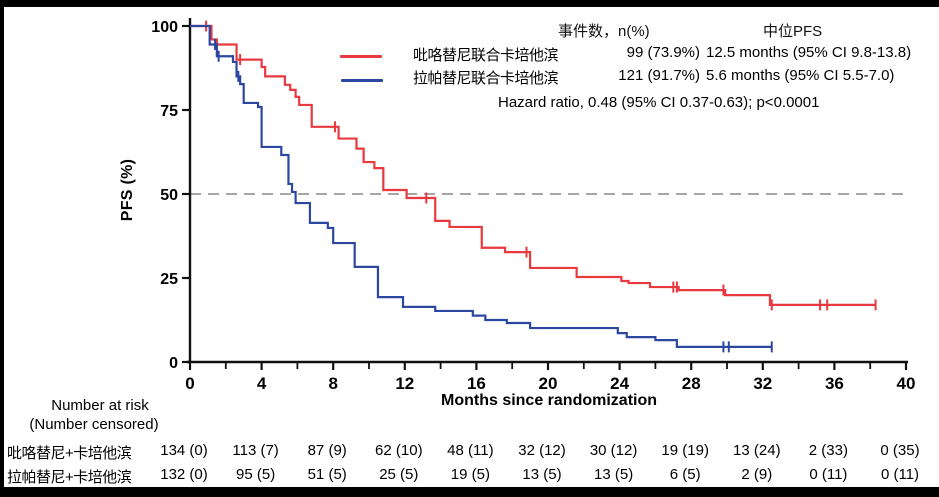 This screenshot has height=497, width=939. Describe the element at coordinates (619, 383) in the screenshot. I see `x-tick-label: 24` at that location.